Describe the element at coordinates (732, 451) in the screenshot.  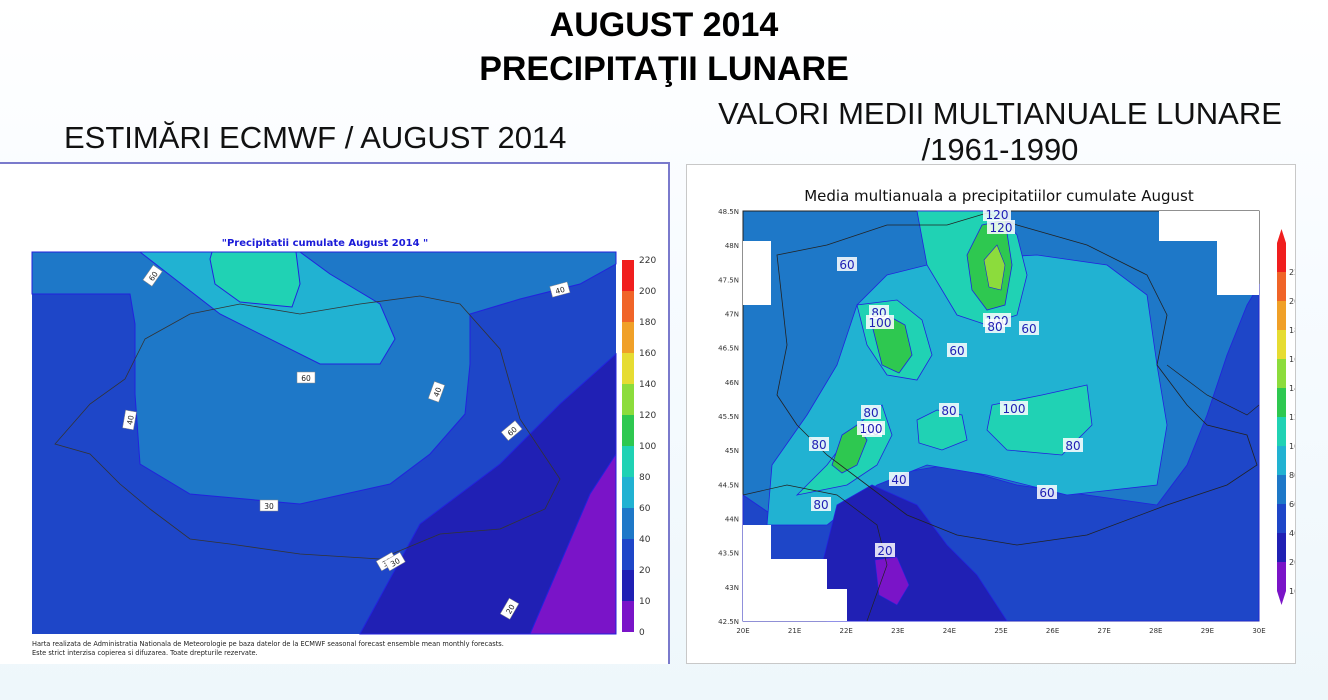
I see `lat-tick-label: 45N` at that location.